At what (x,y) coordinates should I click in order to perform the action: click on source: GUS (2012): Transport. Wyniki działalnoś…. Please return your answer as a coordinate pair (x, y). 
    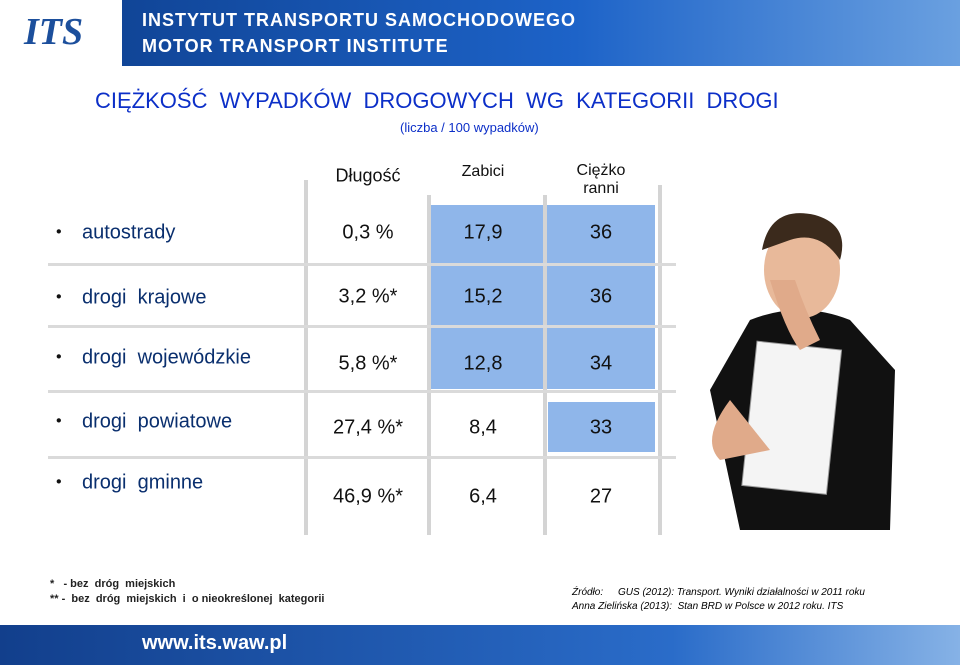
    Looking at the image, I should click on (741, 592).